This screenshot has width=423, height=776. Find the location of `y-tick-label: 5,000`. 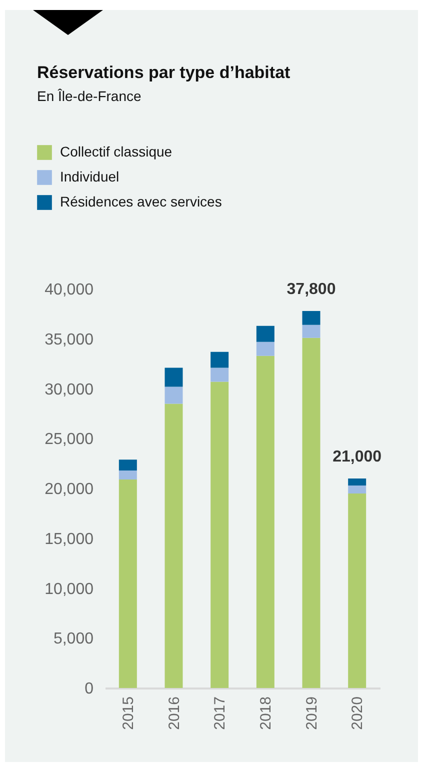

y-tick-label: 5,000 is located at coordinates (73, 639).